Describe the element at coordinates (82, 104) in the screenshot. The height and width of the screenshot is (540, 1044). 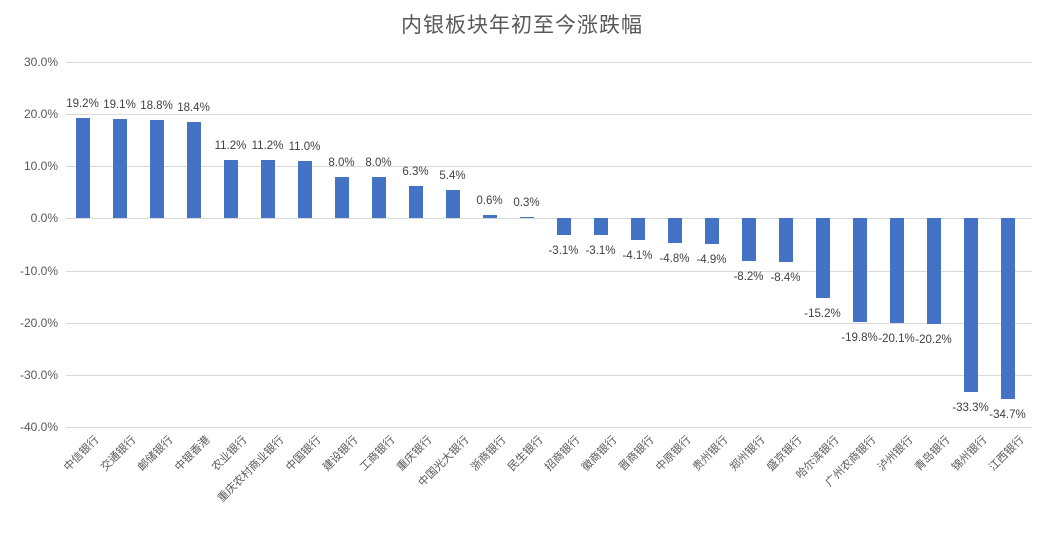
I see `data-label: 19.2%` at that location.